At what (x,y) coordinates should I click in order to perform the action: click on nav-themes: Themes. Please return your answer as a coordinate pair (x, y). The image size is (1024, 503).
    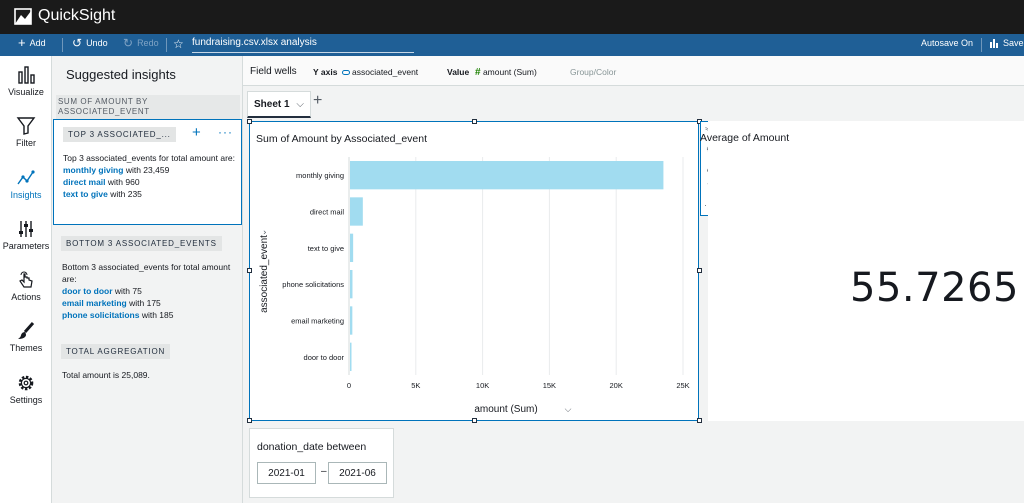
    Looking at the image, I should click on (26, 337).